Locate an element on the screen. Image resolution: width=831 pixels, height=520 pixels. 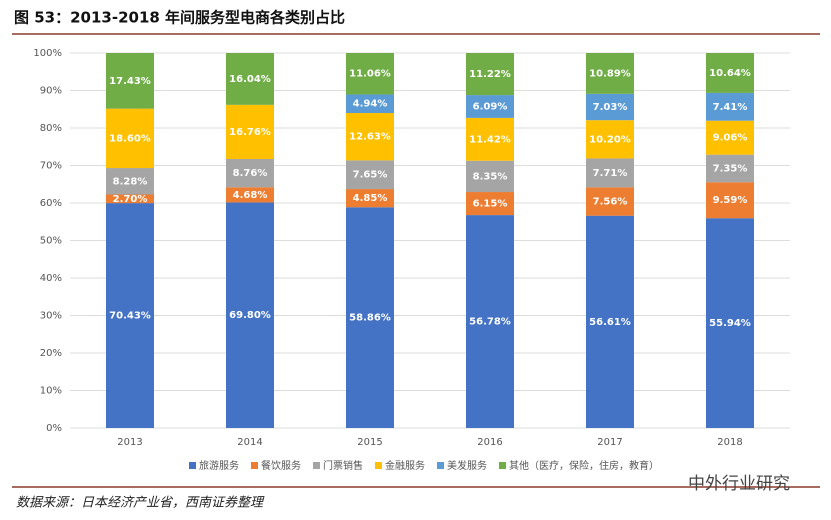
y-tick-label: 70% is located at coordinates (51, 166).